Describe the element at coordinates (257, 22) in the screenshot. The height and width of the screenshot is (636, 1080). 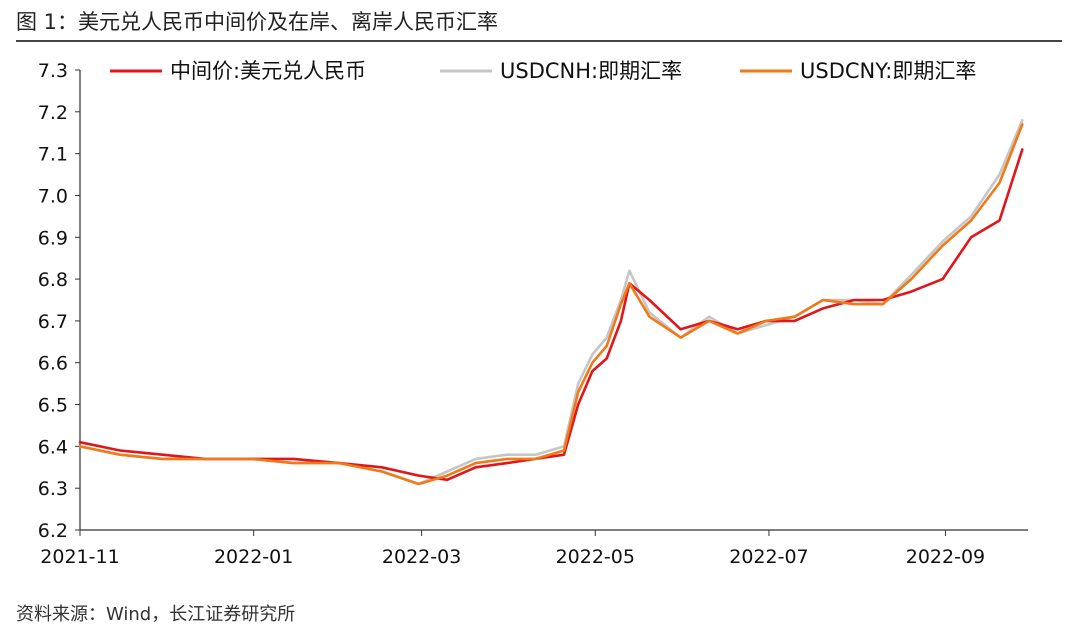
I see `figure-title: 图 1：美元兑人民币中间价及在岸、离岸人民币汇率` at that location.